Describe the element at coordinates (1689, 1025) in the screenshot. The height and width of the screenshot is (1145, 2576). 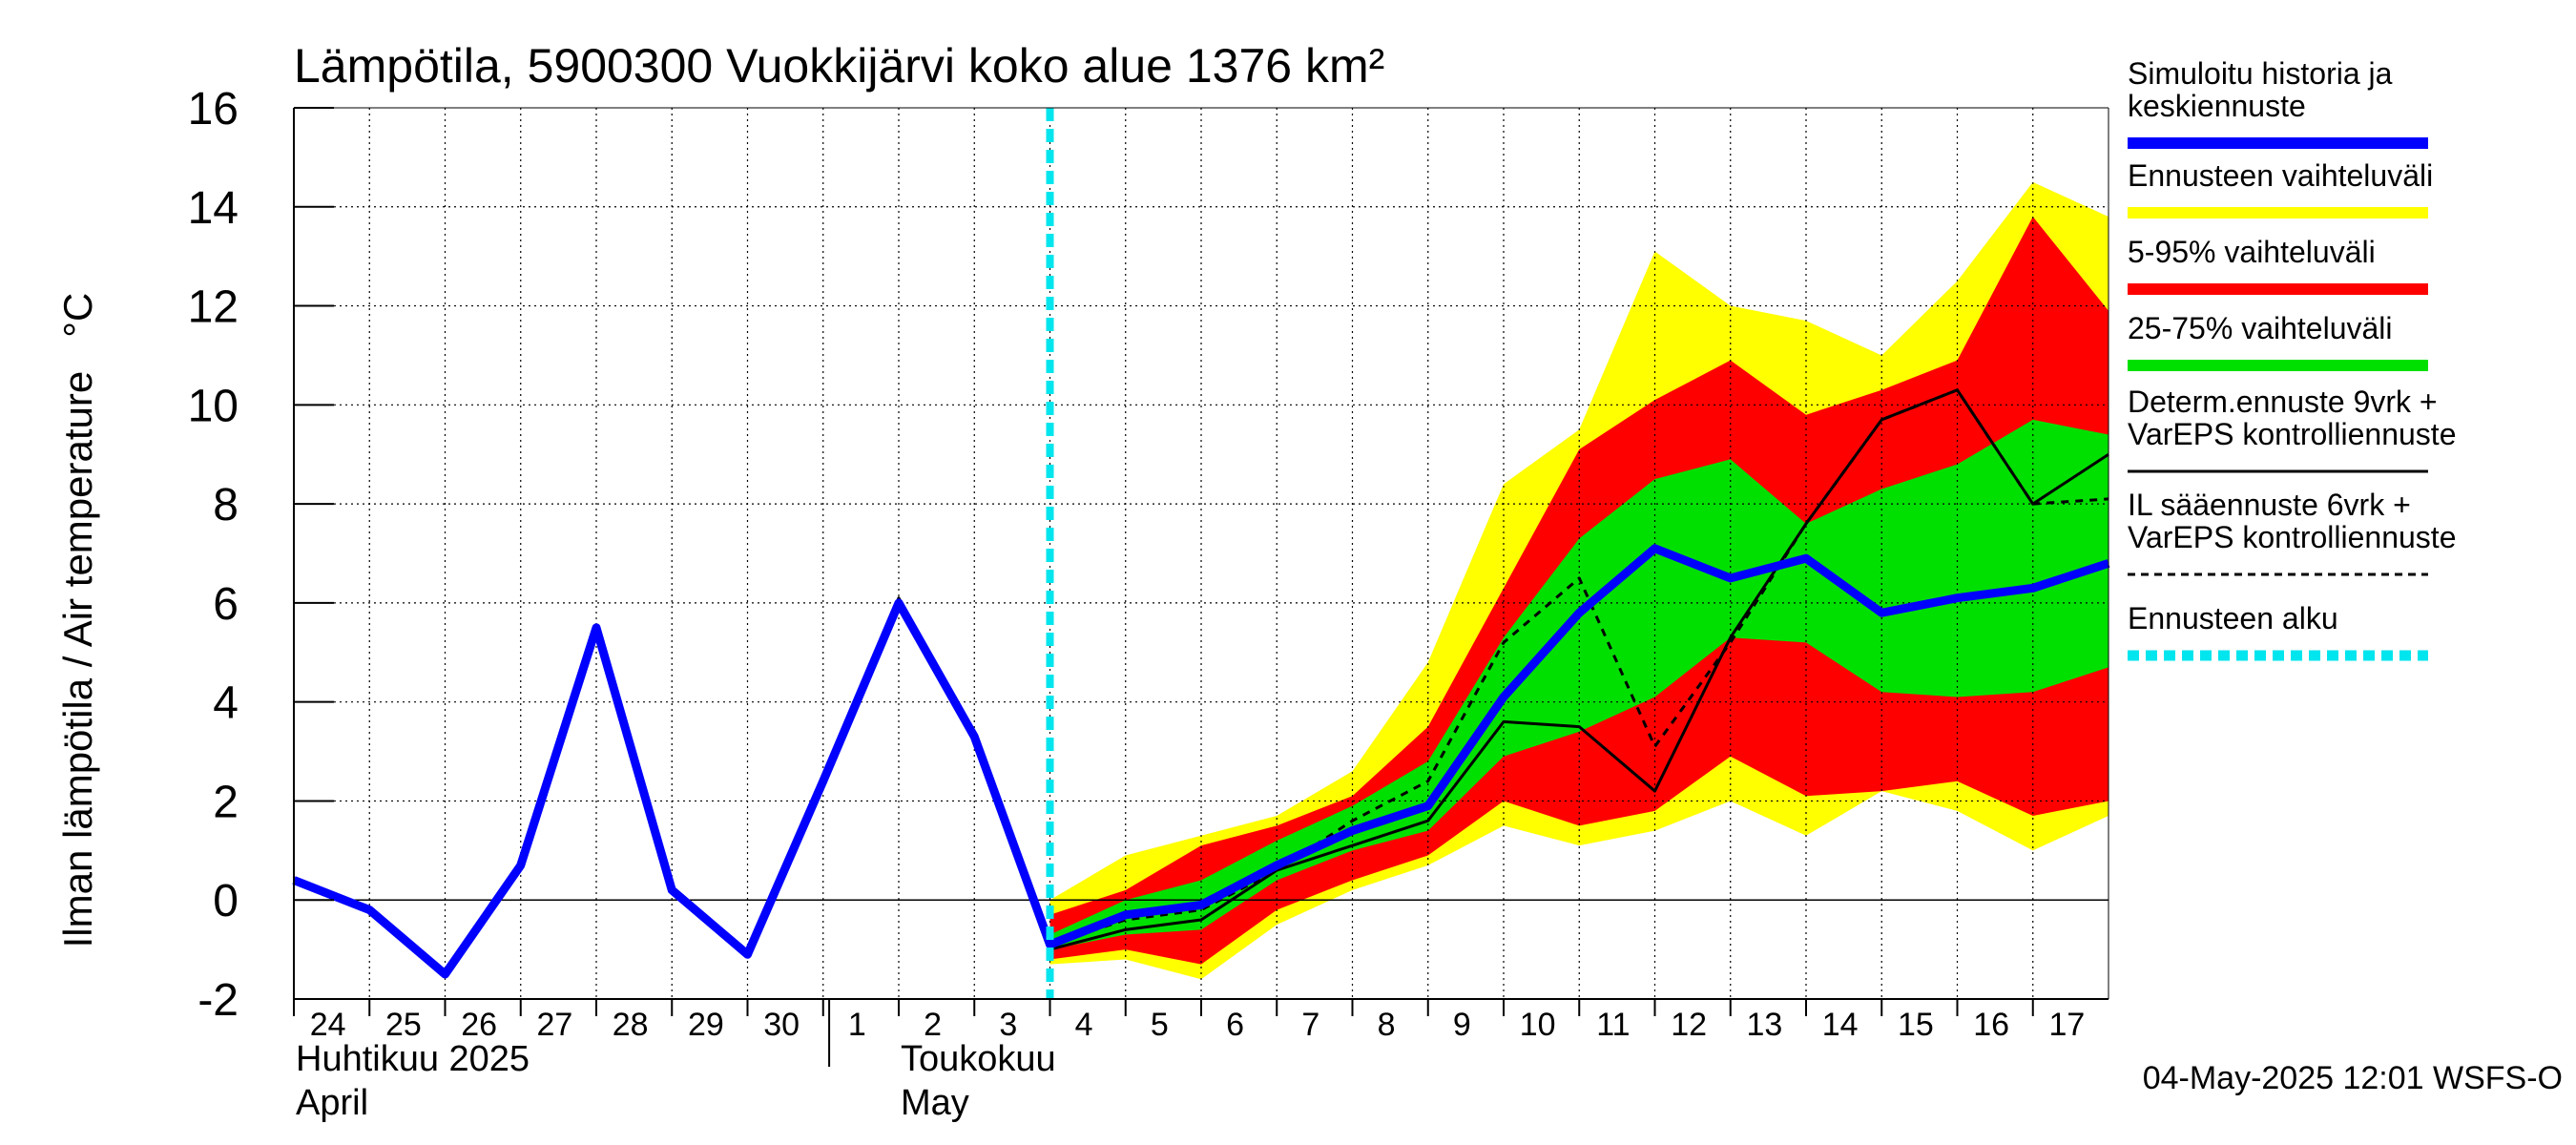
I see `x-tick-label: 12` at that location.